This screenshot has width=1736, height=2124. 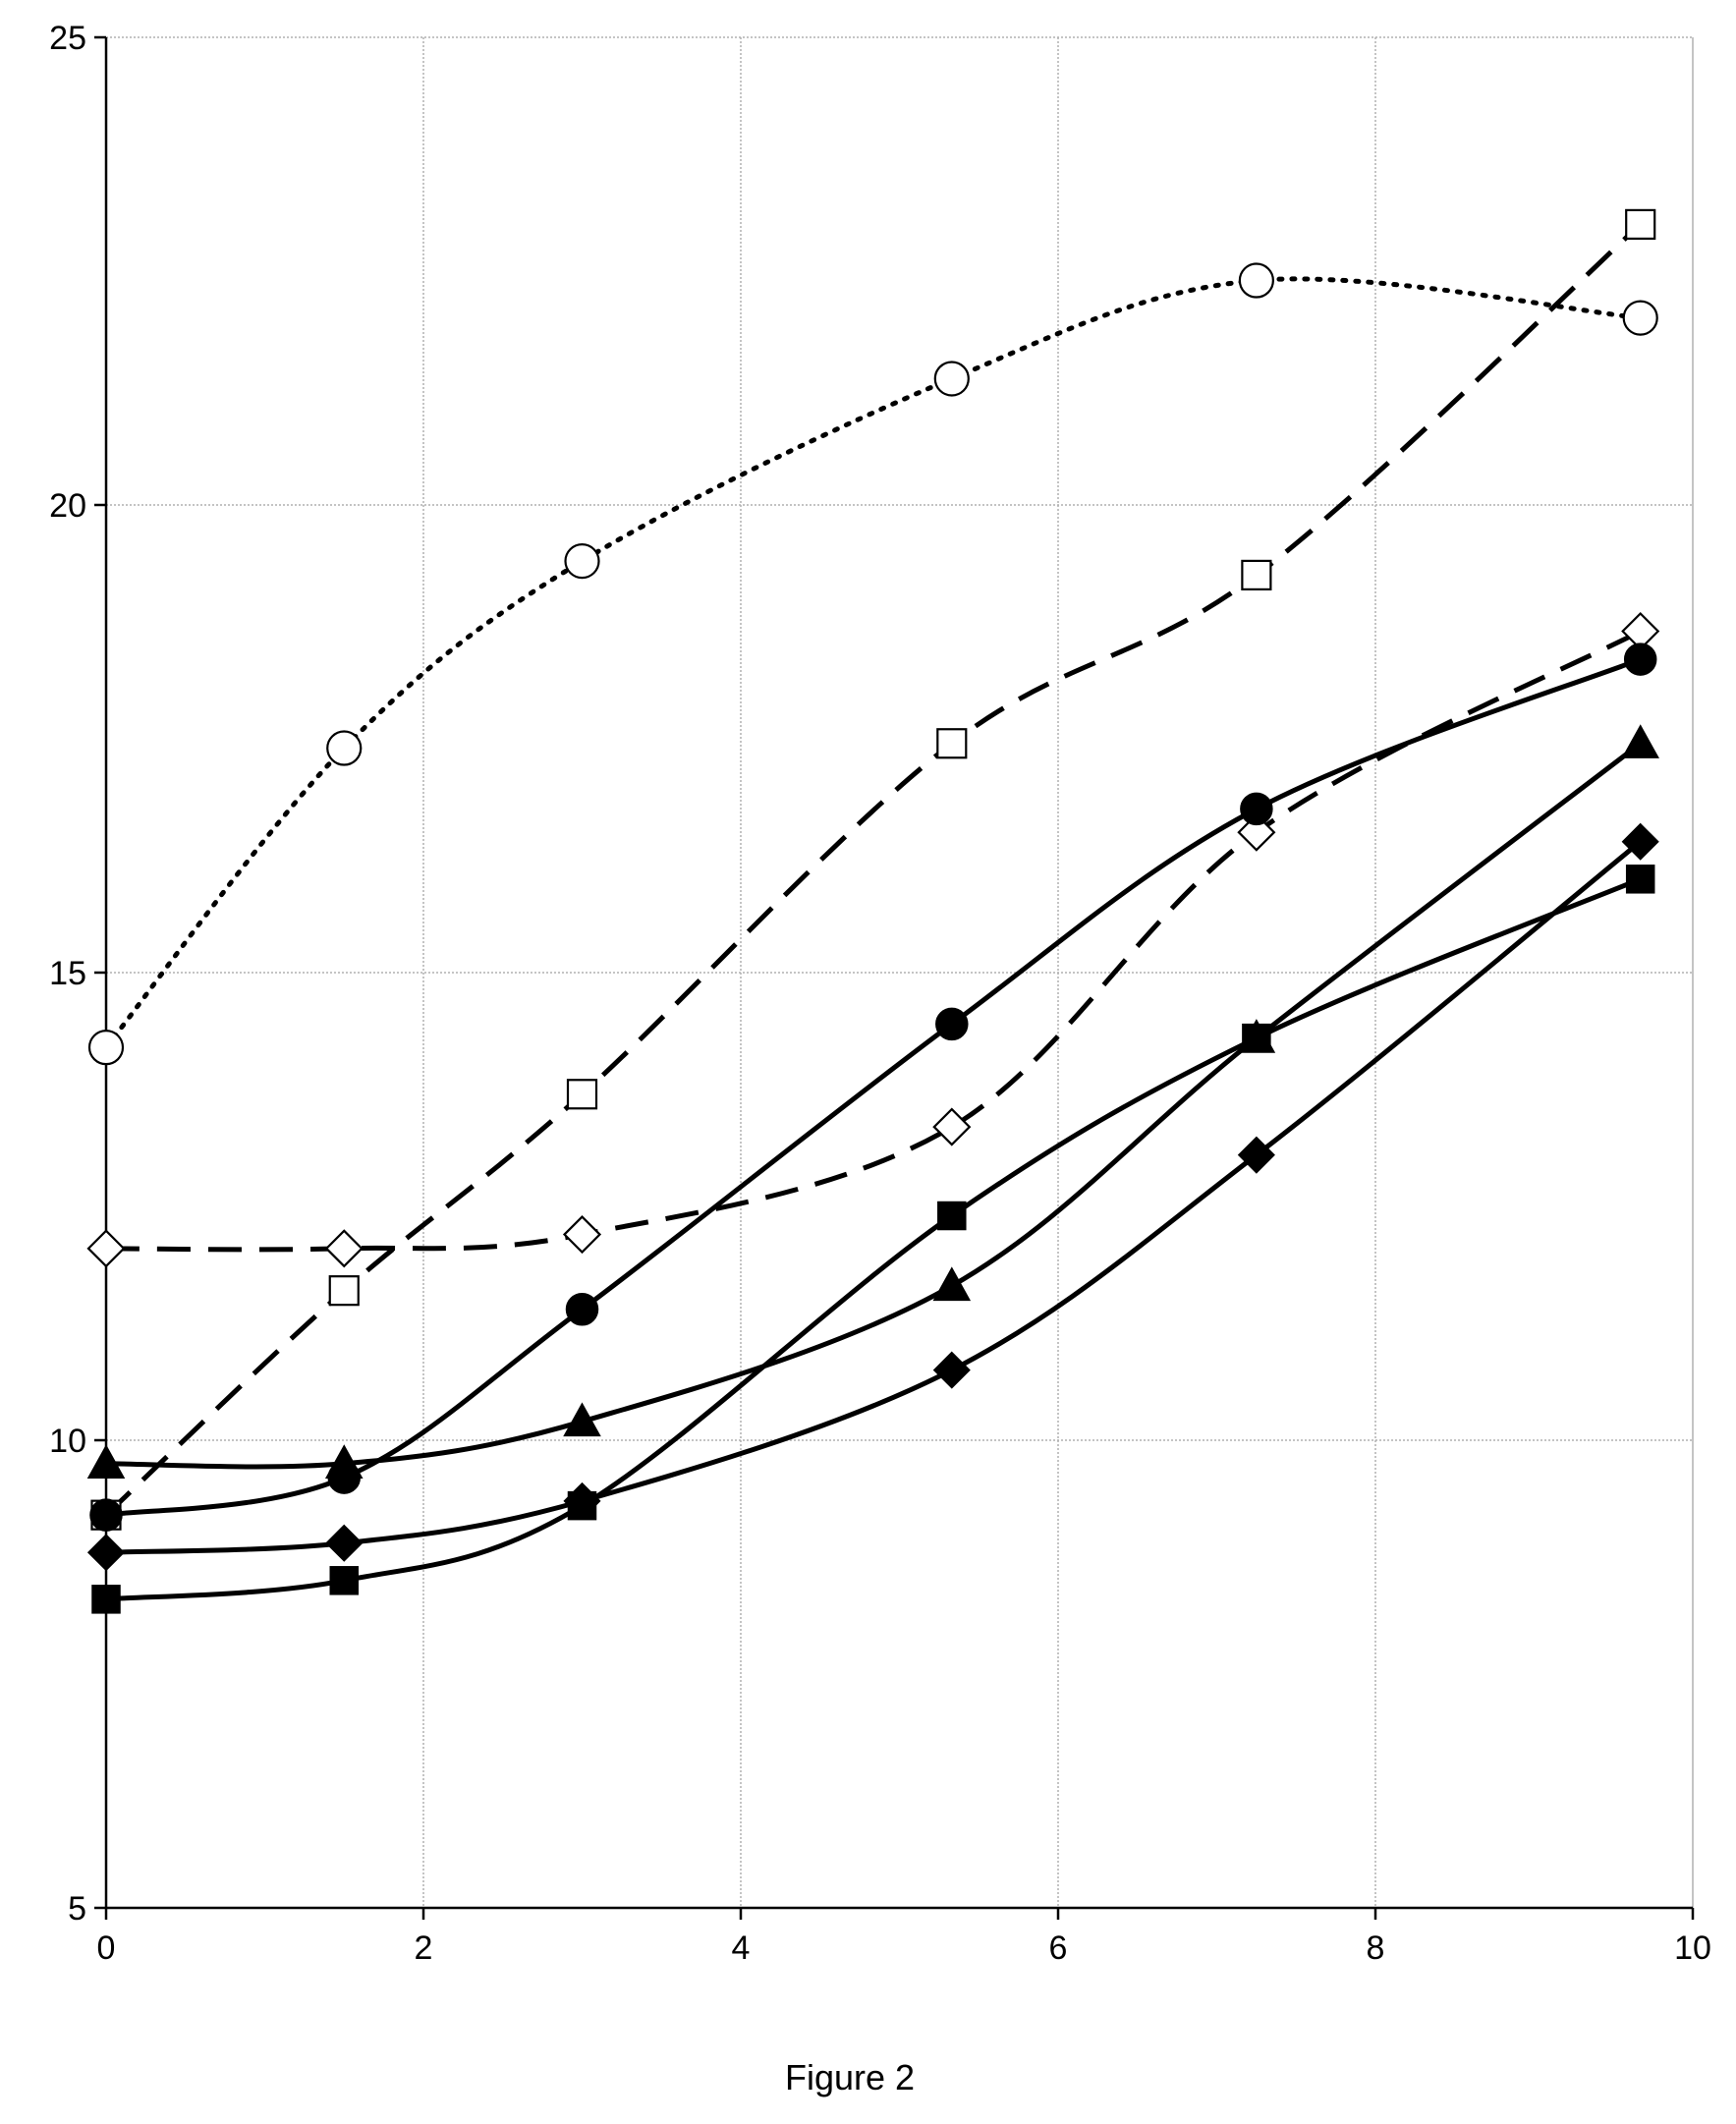 What do you see at coordinates (67, 39) in the screenshot?
I see `y-tick-label: 25` at bounding box center [67, 39].